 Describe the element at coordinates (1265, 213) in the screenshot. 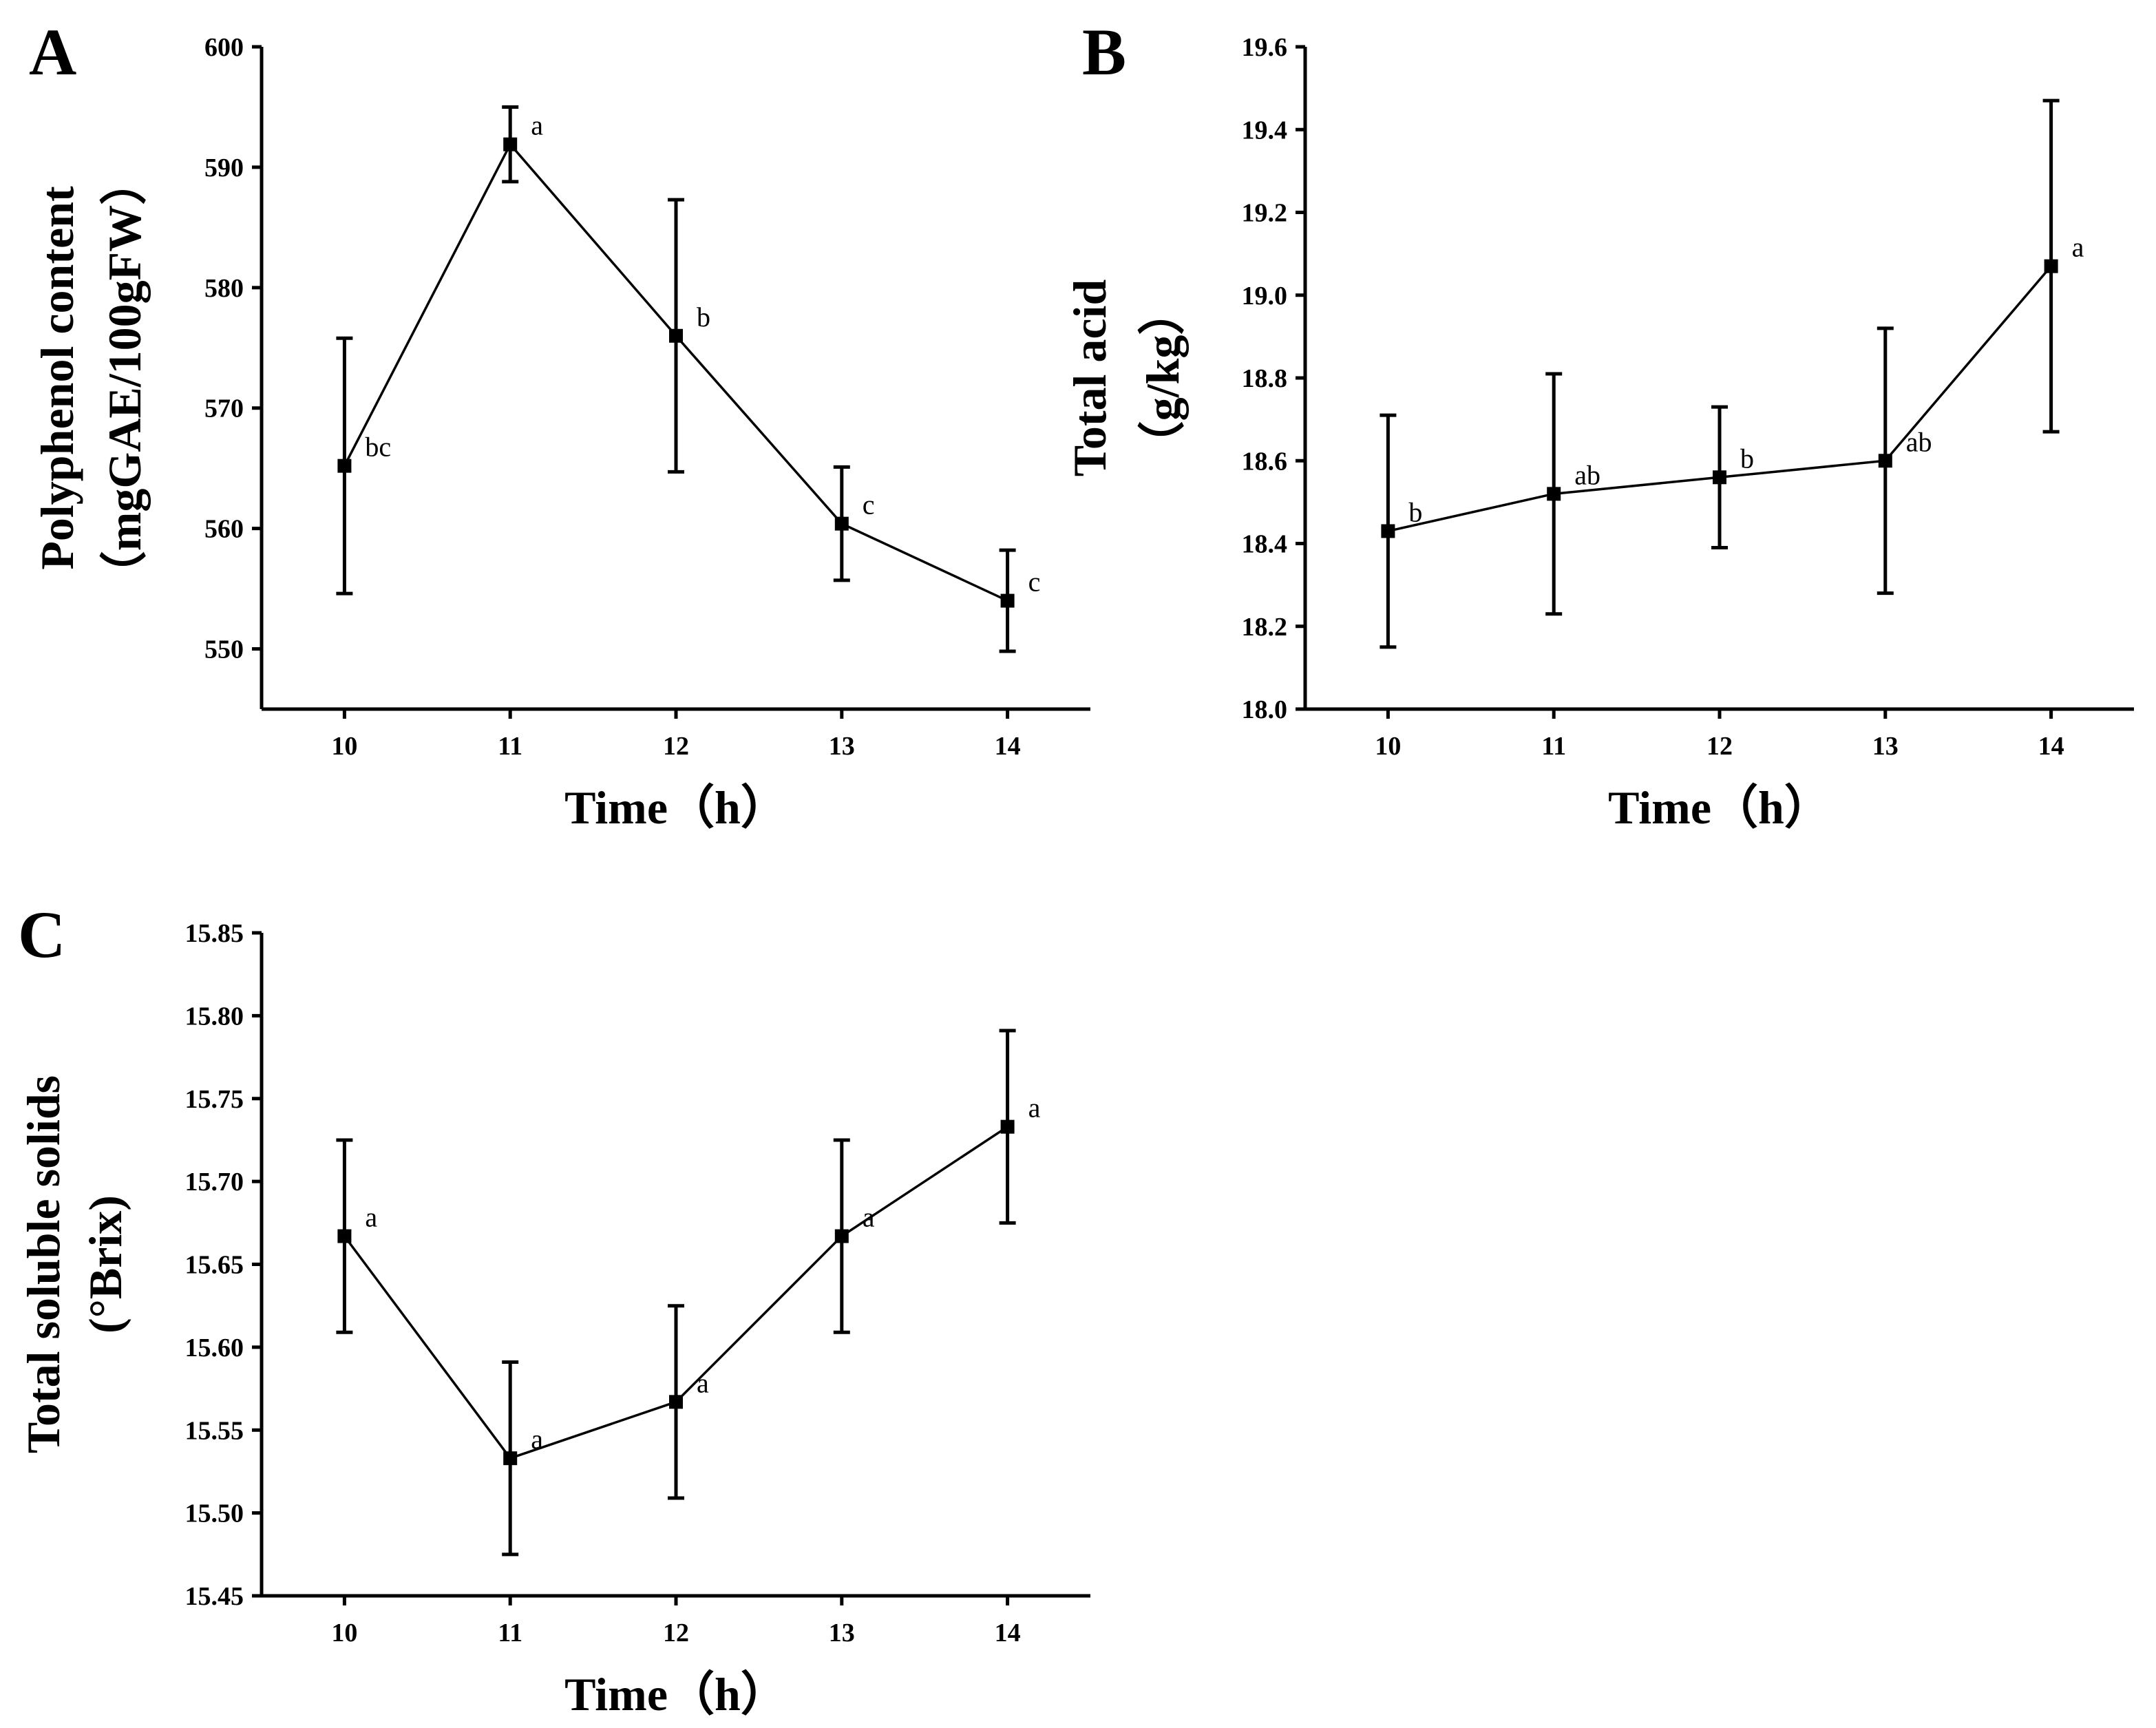

I see `y-tick-label: 19.2` at that location.